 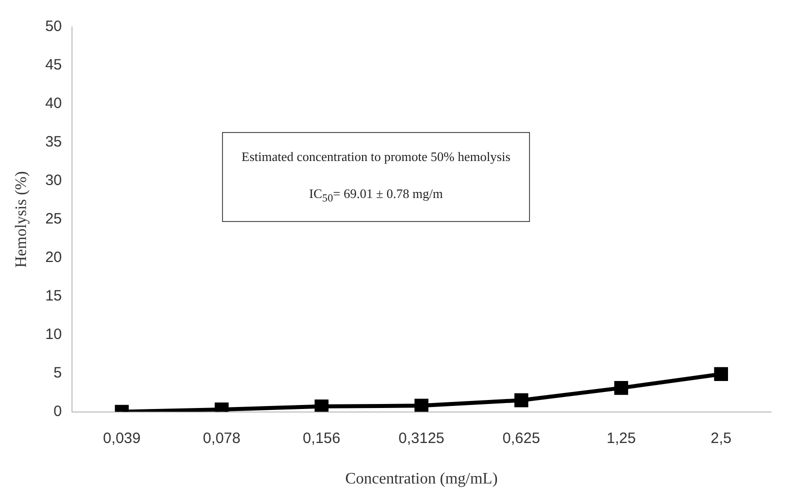 What do you see at coordinates (53, 219) in the screenshot?
I see `y-tick-label: 25` at bounding box center [53, 219].